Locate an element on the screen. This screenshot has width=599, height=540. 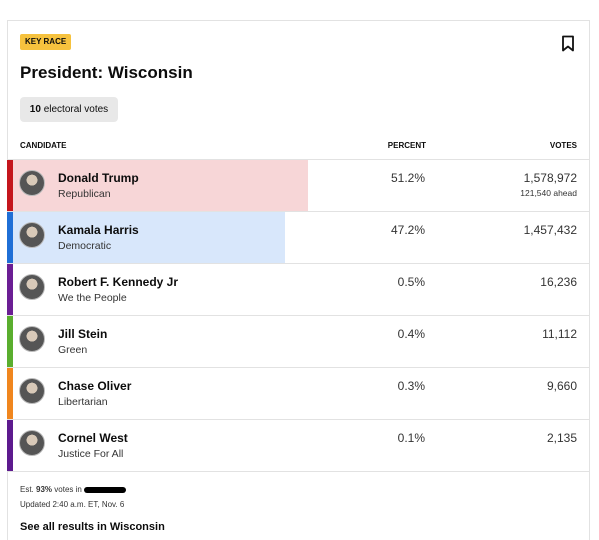
key-race-badge: KEY RACE is located at coordinates (46, 42).